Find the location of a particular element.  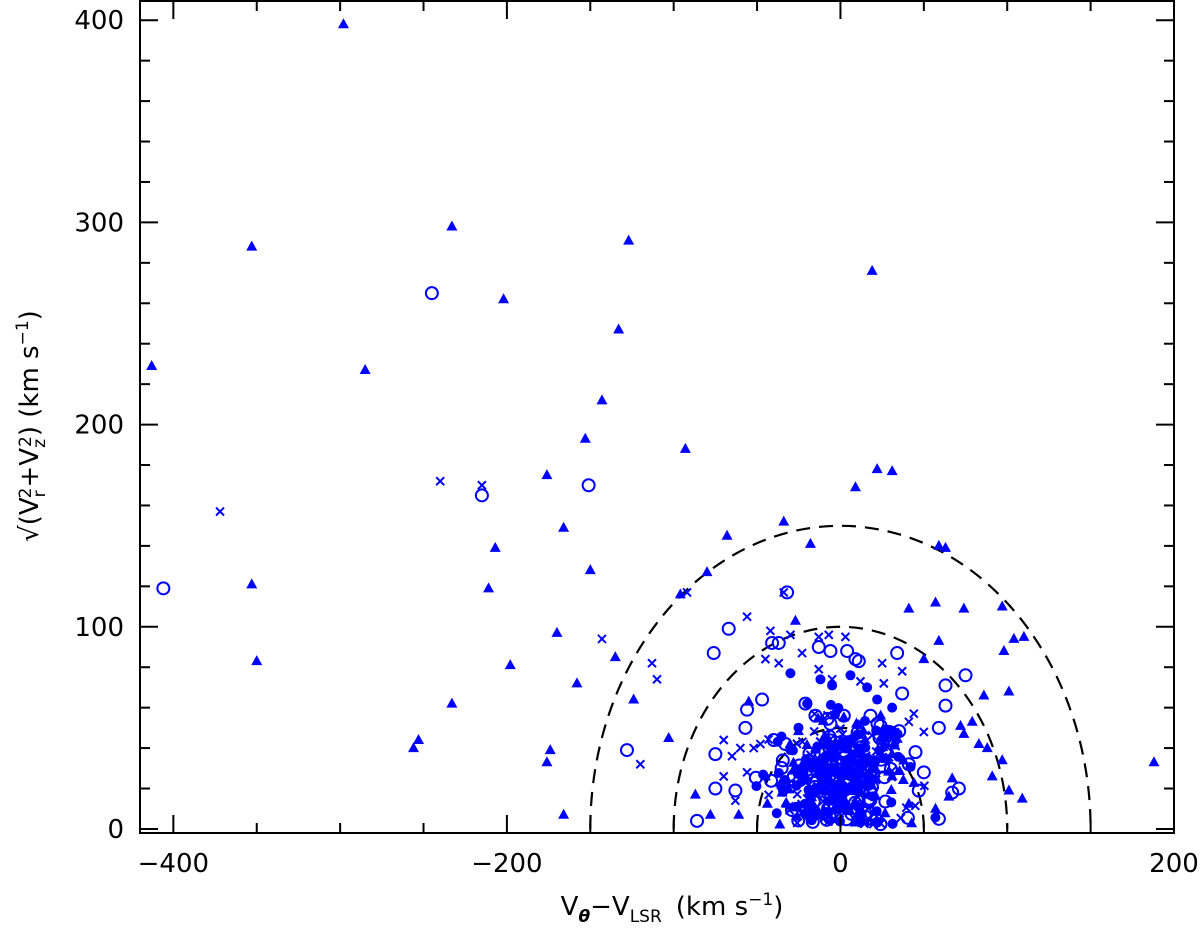

y-tick-label: 200 is located at coordinates (99, 426).